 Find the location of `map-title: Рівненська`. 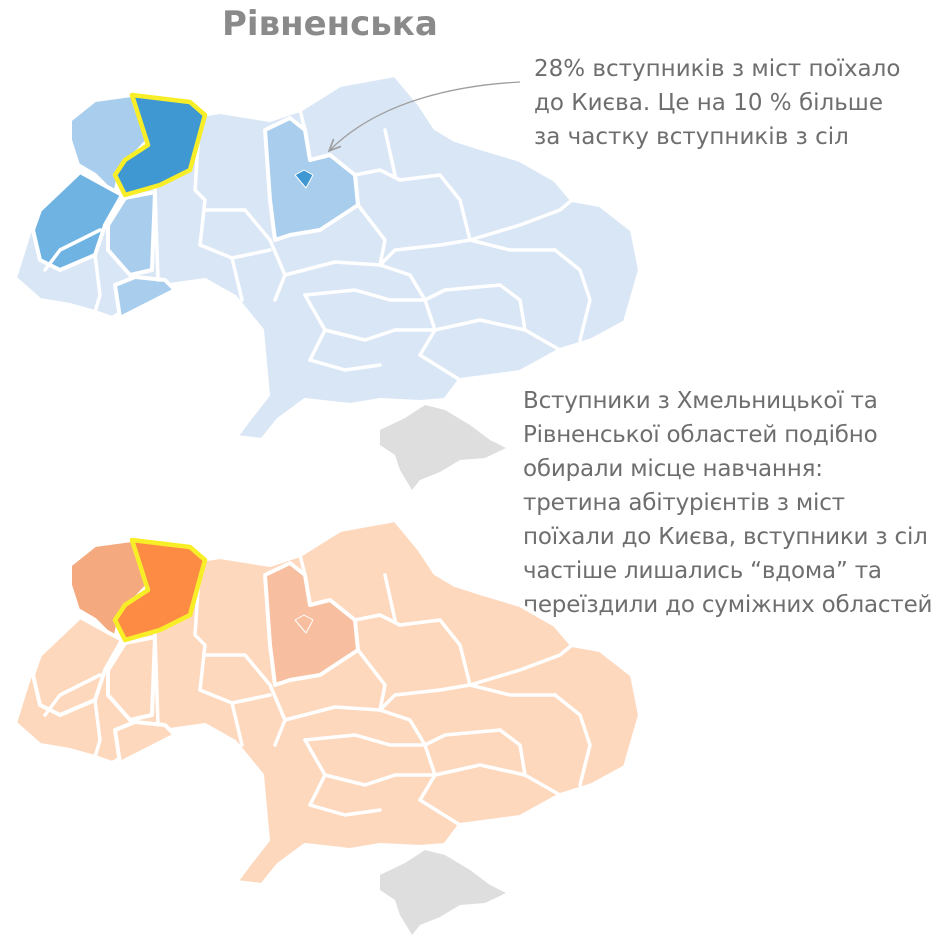

map-title: Рівненська is located at coordinates (330, 24).